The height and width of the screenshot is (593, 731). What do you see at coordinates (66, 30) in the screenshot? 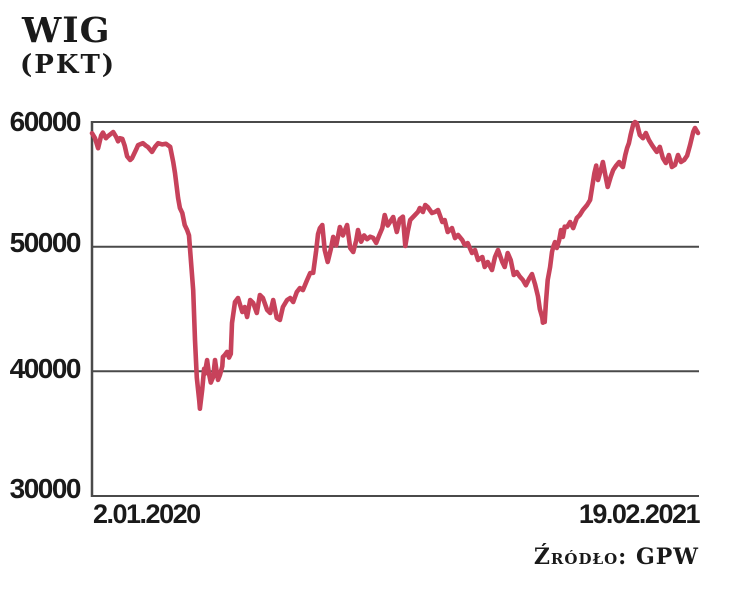
I see `chart-title: WIG` at bounding box center [66, 30].